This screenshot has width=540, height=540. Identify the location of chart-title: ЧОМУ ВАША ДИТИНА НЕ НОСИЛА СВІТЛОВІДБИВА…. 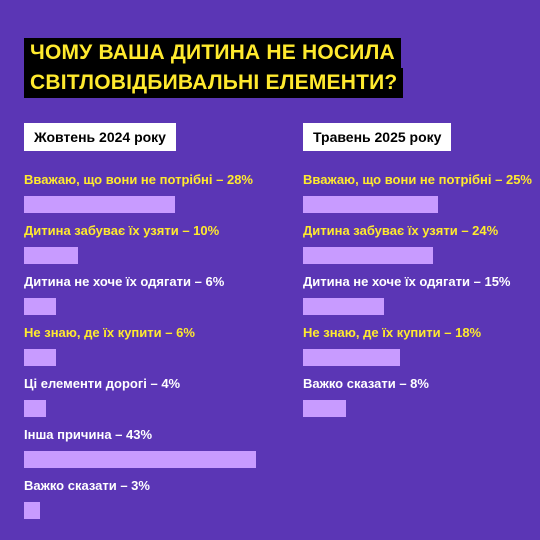
(214, 68).